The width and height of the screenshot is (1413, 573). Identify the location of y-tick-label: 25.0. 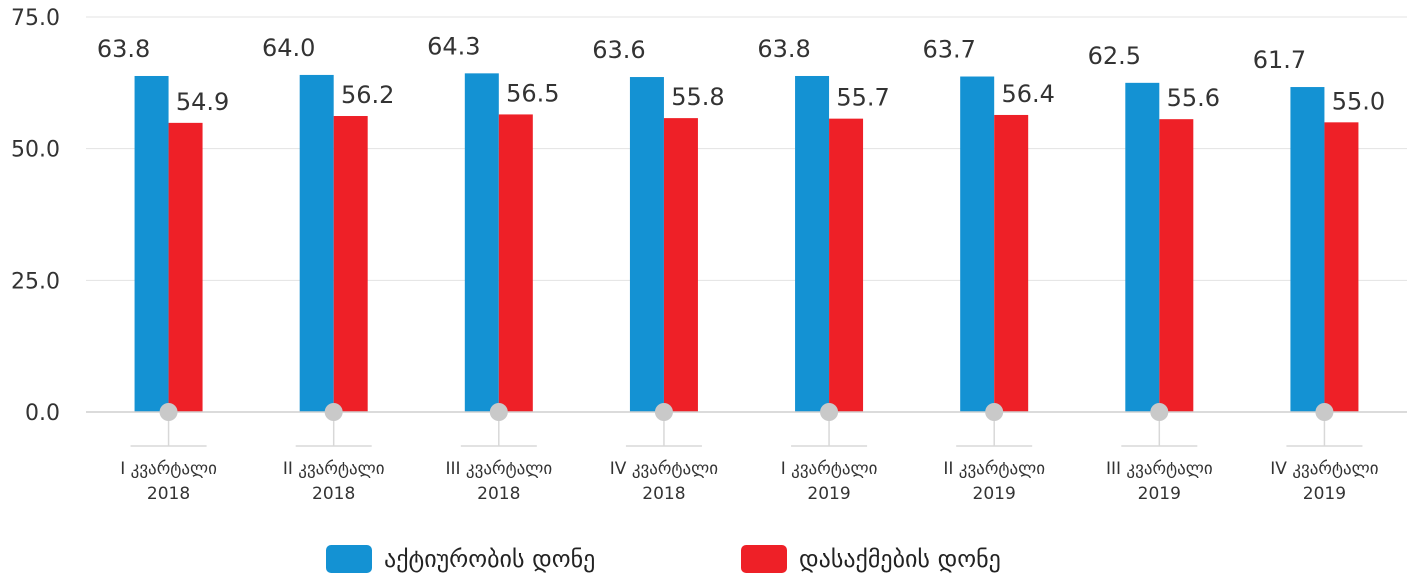
(35, 281).